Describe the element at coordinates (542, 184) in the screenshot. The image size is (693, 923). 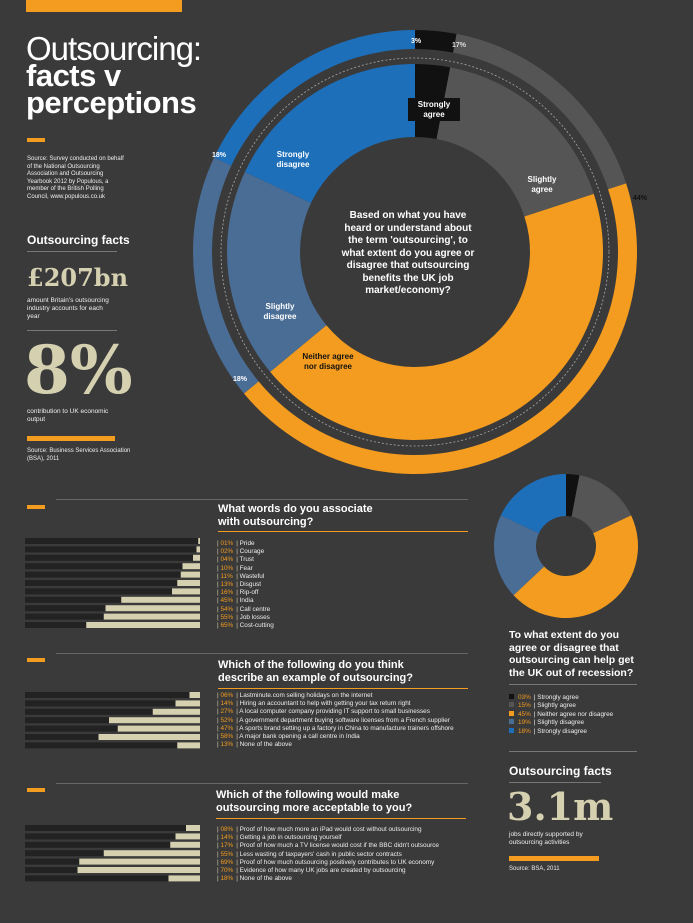
I see `label-slightly-agree: Slightly agree` at that location.